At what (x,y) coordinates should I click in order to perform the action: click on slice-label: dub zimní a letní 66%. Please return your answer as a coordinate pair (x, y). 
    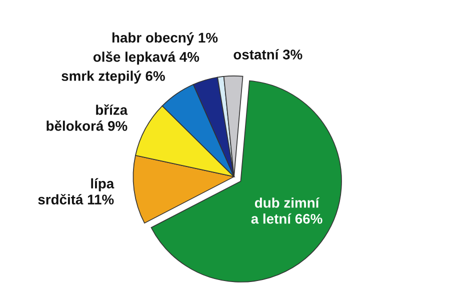
    Looking at the image, I should click on (286, 210).